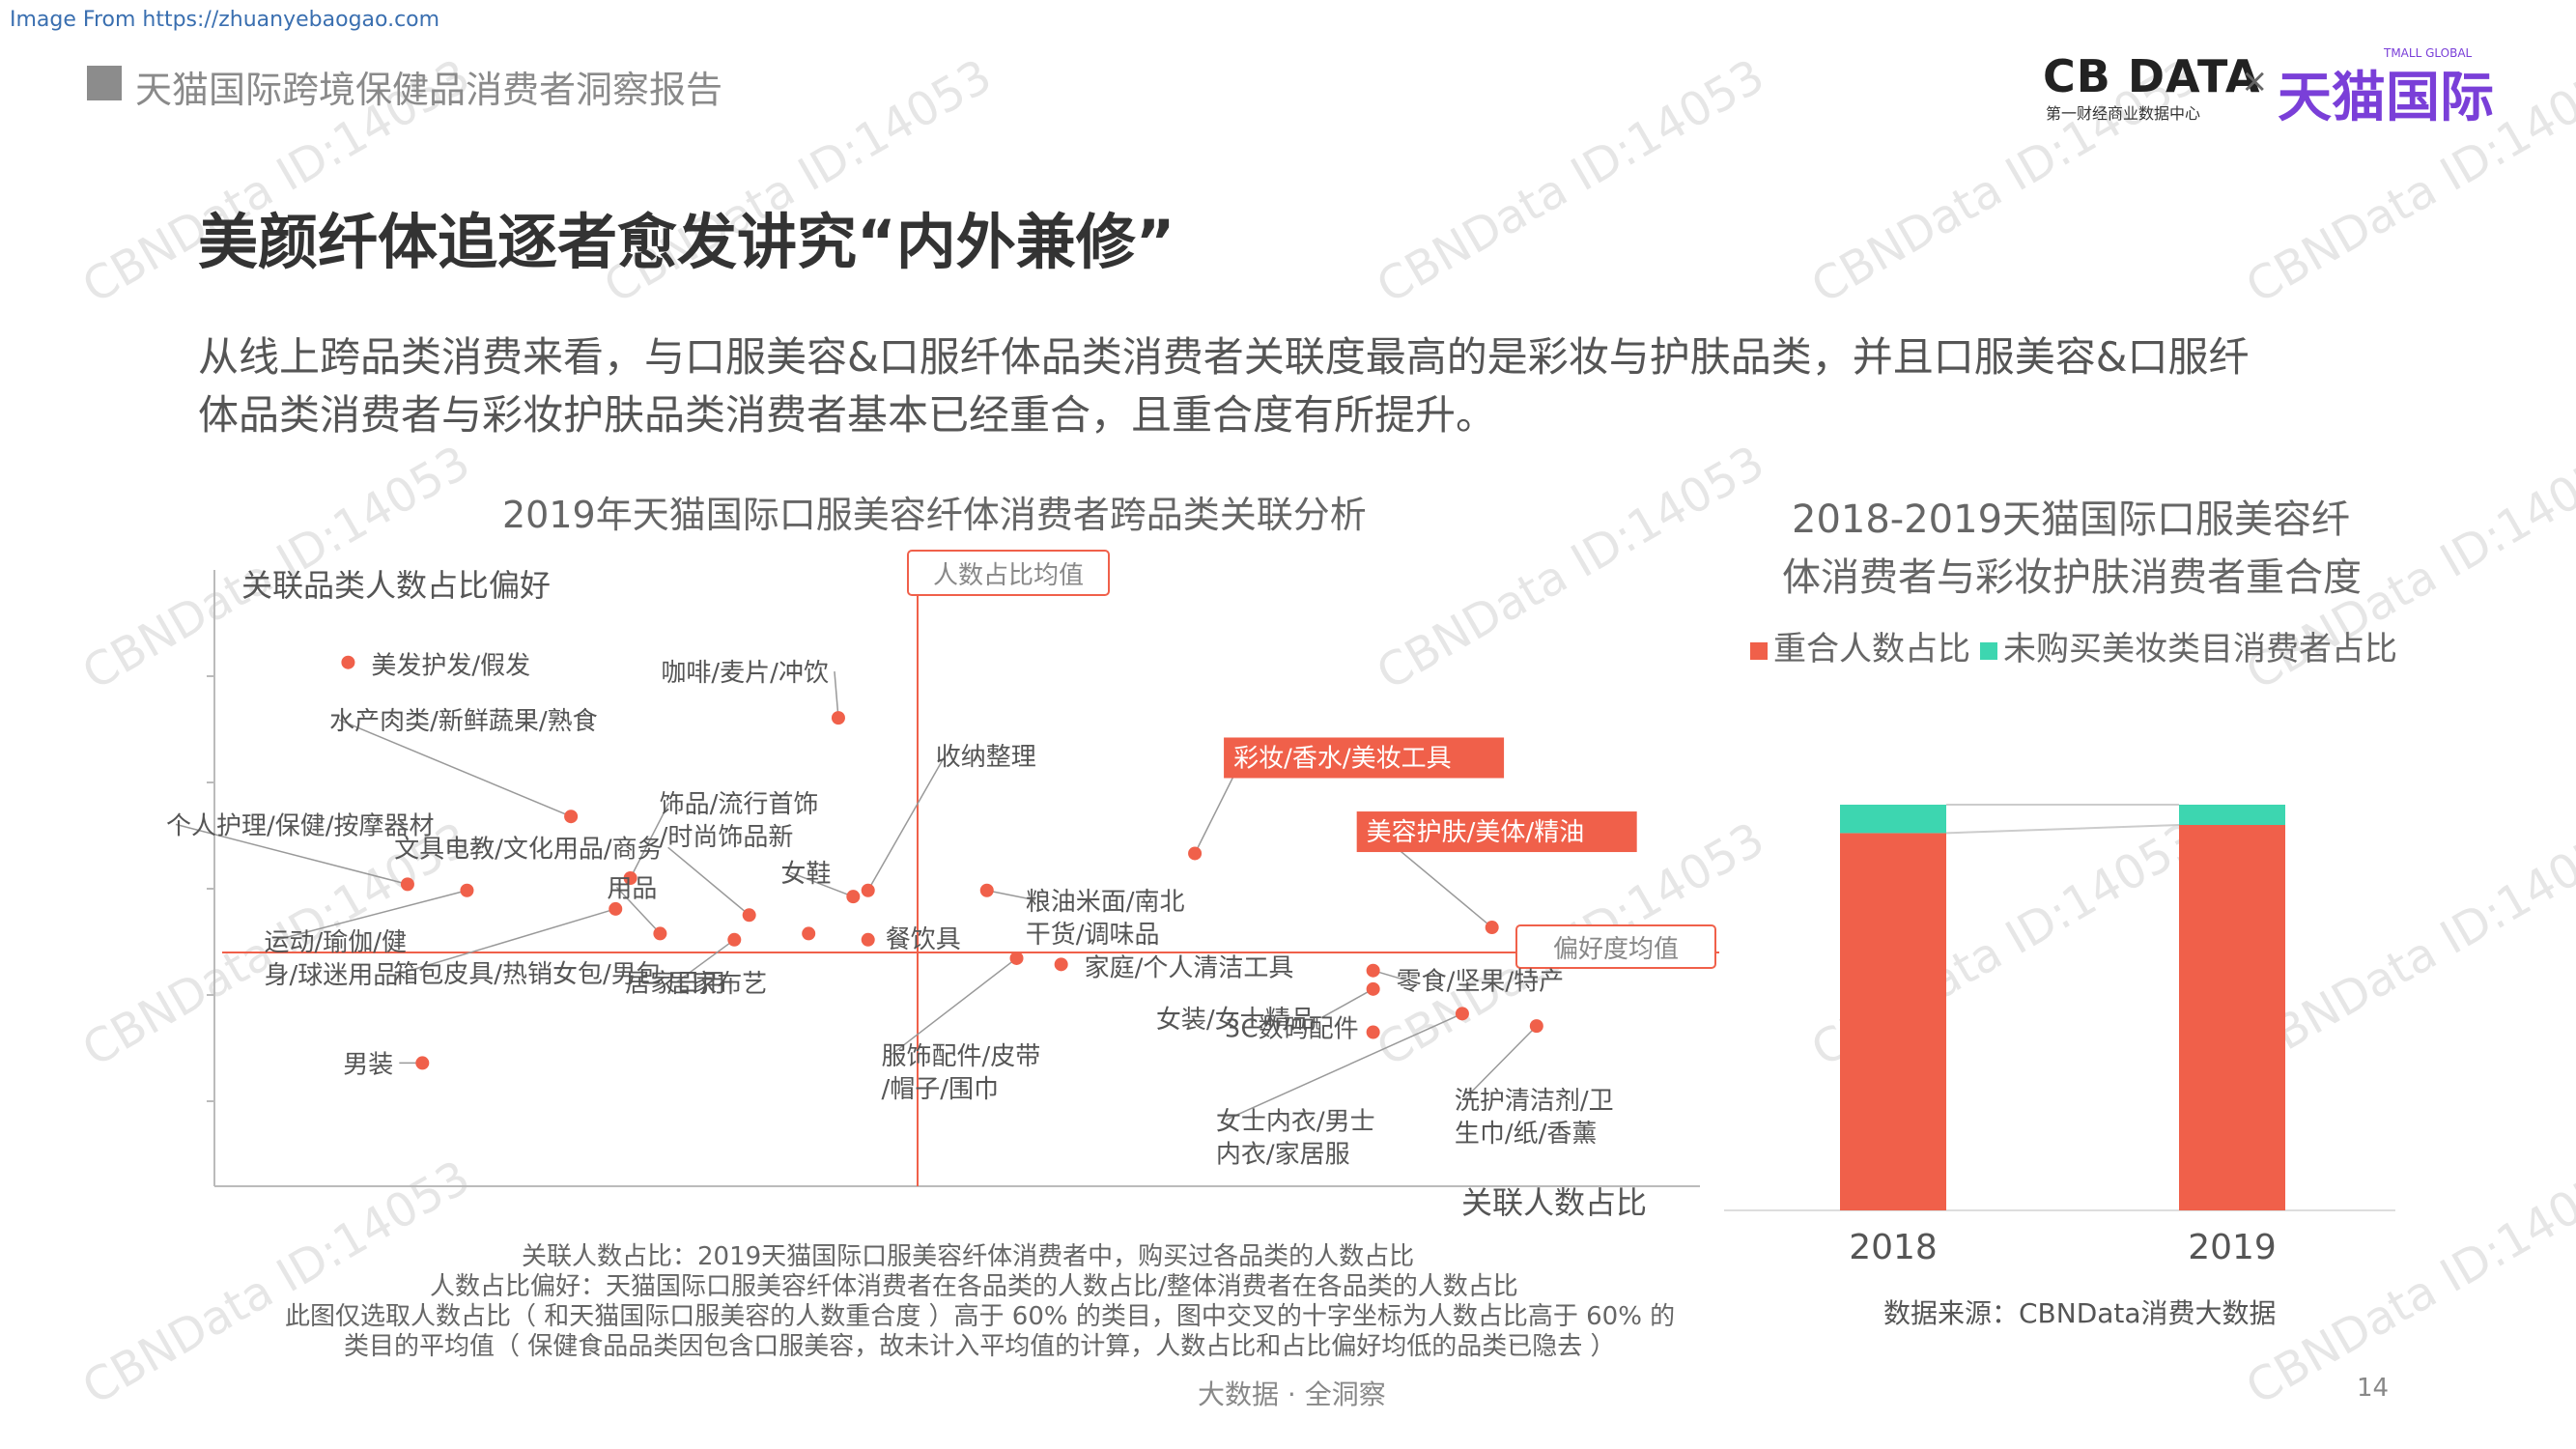 The image size is (2576, 1449). Describe the element at coordinates (2062, 829) in the screenshot. I see `connector-line` at that location.